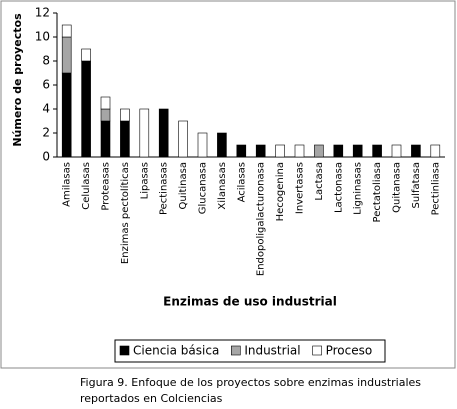  Describe the element at coordinates (377, 192) in the screenshot. I see `x-tick-label: Pectatoliasa` at that location.